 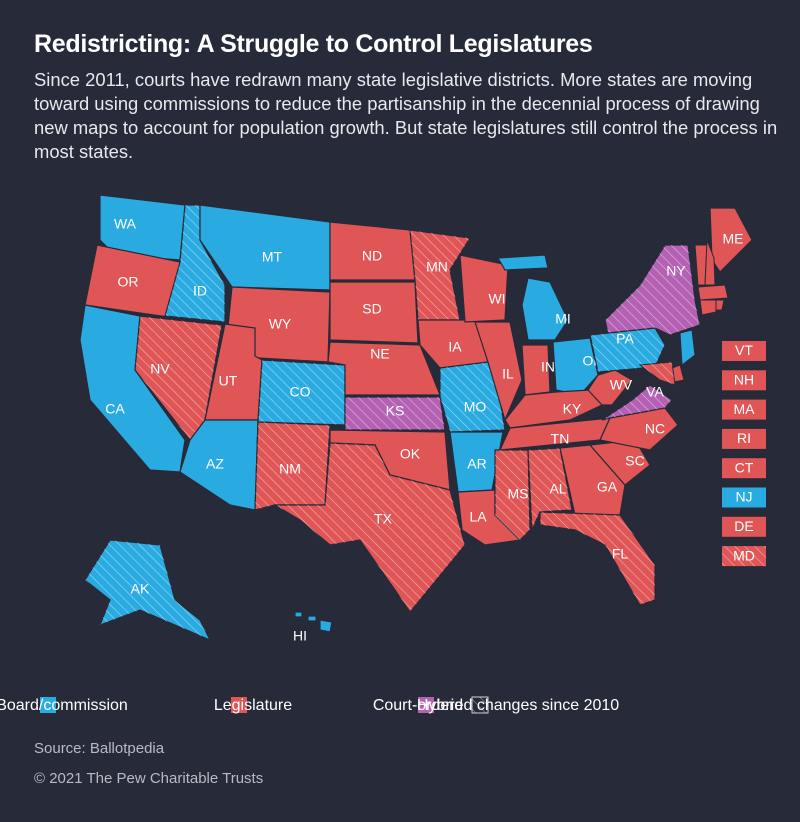 I want to click on state-label: AL, so click(x=557, y=489).